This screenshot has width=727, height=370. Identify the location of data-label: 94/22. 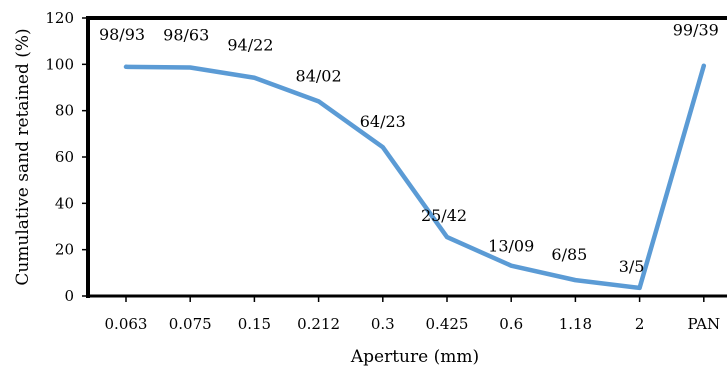
(250, 45).